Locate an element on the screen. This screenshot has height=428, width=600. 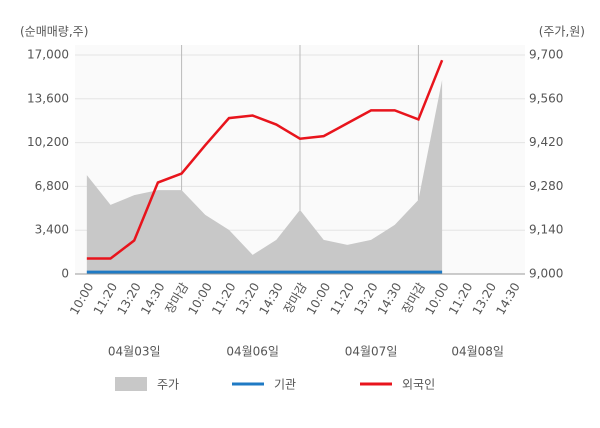
y2-tick-label: 9,280 is located at coordinates (546, 186).